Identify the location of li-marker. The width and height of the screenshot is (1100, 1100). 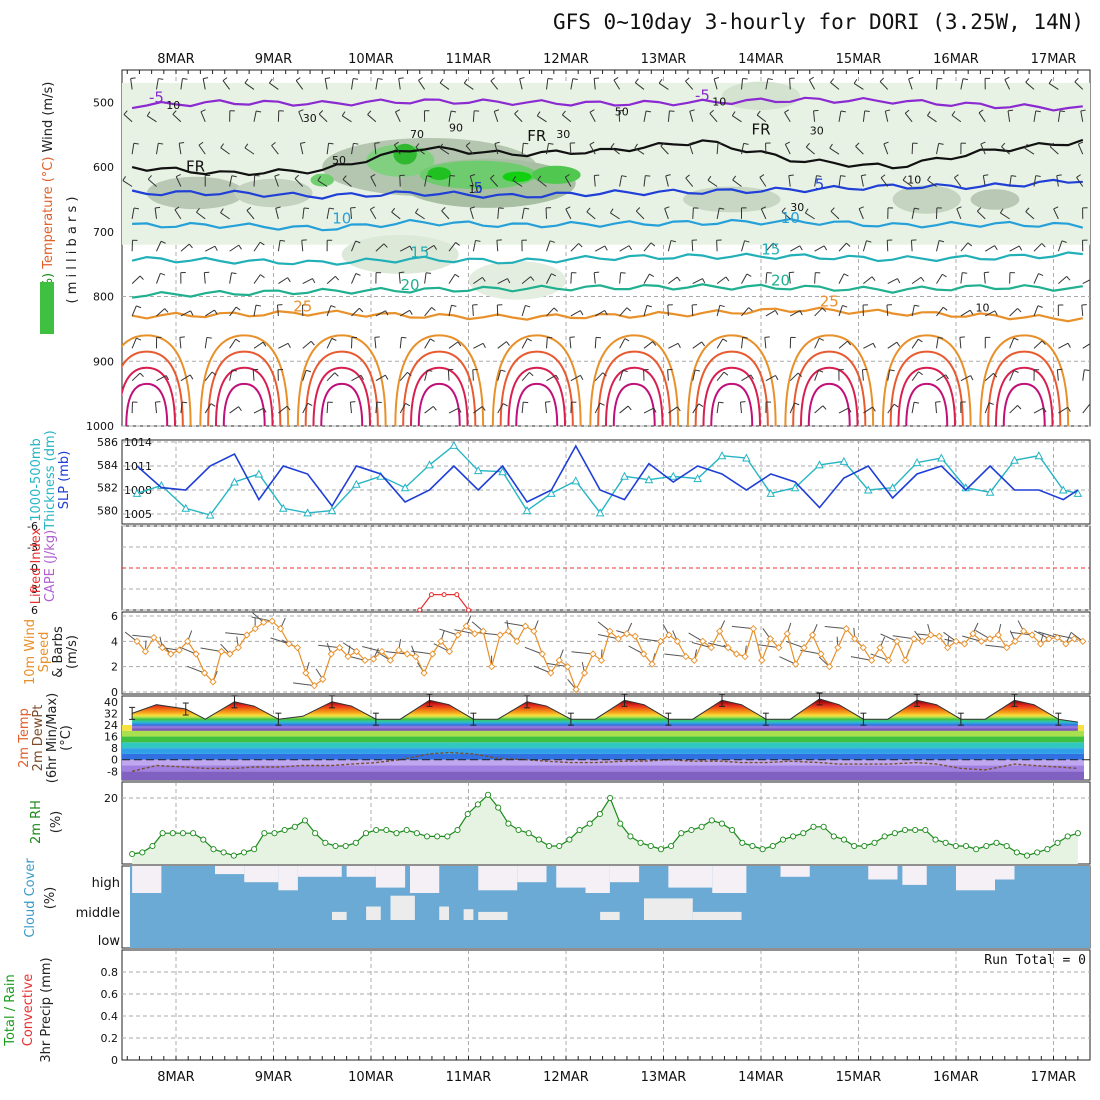
(444, 595).